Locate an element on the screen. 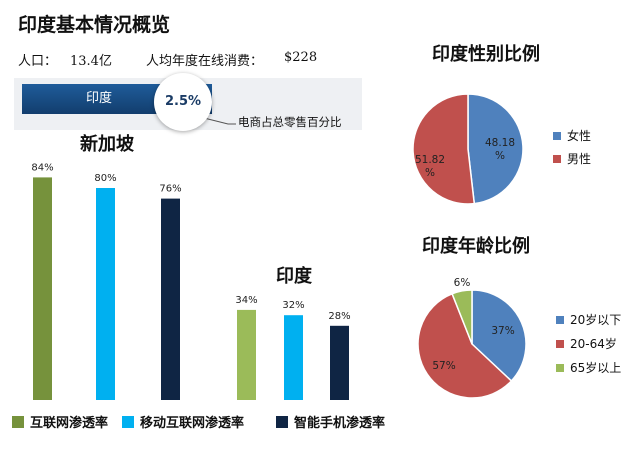 The height and width of the screenshot is (450, 640). legend-item-mobile: 移动互联网渗透率 is located at coordinates (183, 421).